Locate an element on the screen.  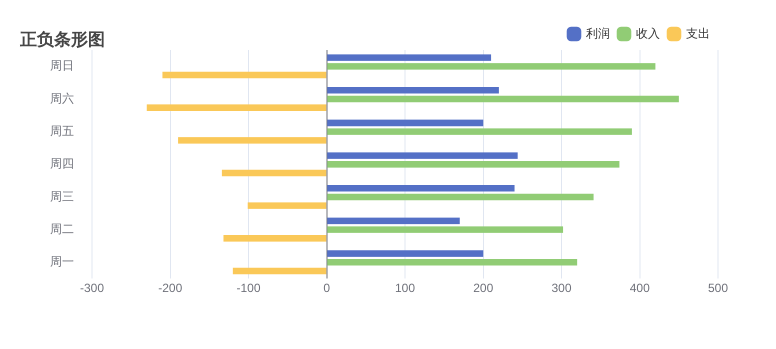
y-tick-label: 周五 is located at coordinates (62, 131).